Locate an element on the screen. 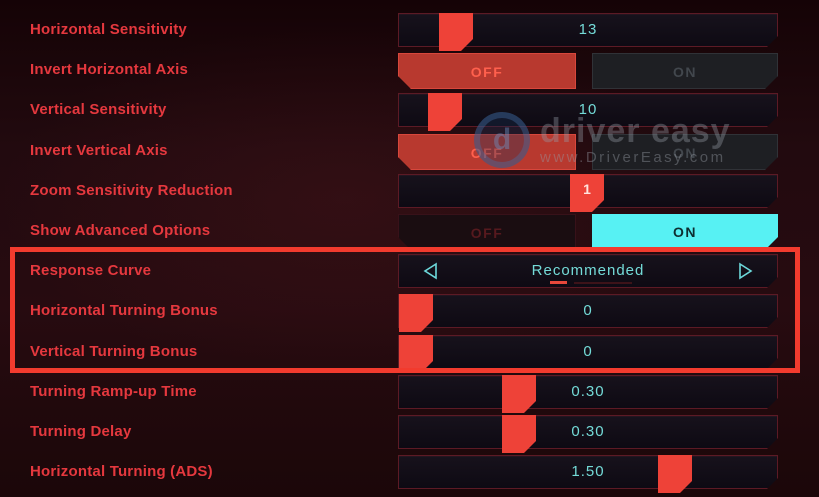 Image resolution: width=819 pixels, height=497 pixels. row-response-curve: Response Curve Recommended is located at coordinates (409, 271).